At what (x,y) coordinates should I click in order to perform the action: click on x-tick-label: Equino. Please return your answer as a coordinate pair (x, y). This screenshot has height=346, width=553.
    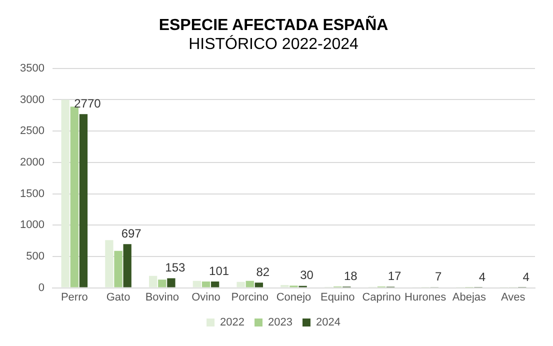
    Looking at the image, I should click on (337, 297).